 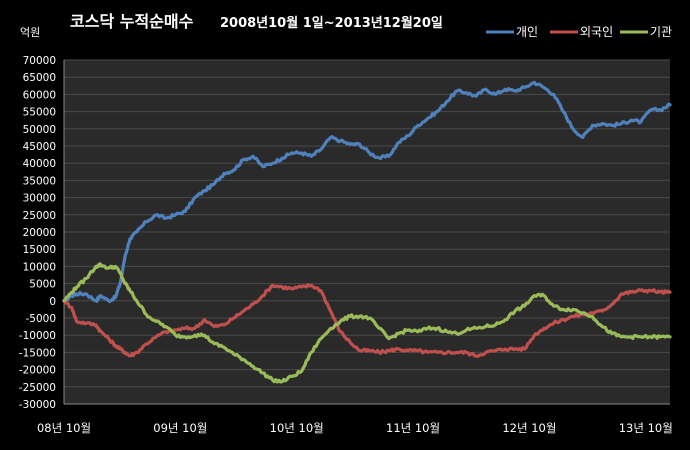 I want to click on y-tick-label: 15000, so click(x=39, y=250).